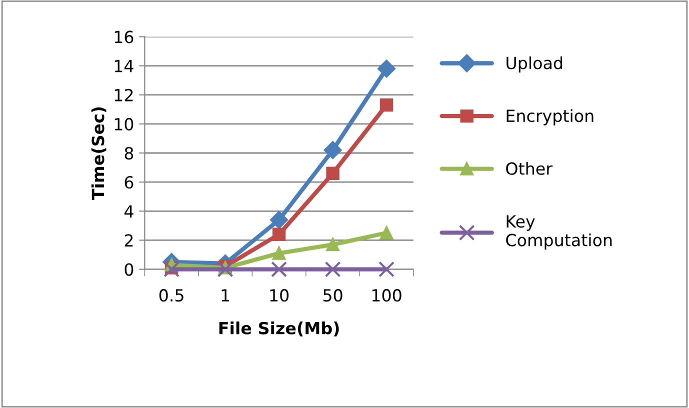  Describe the element at coordinates (226, 295) in the screenshot. I see `x-tick-label: 1` at that location.